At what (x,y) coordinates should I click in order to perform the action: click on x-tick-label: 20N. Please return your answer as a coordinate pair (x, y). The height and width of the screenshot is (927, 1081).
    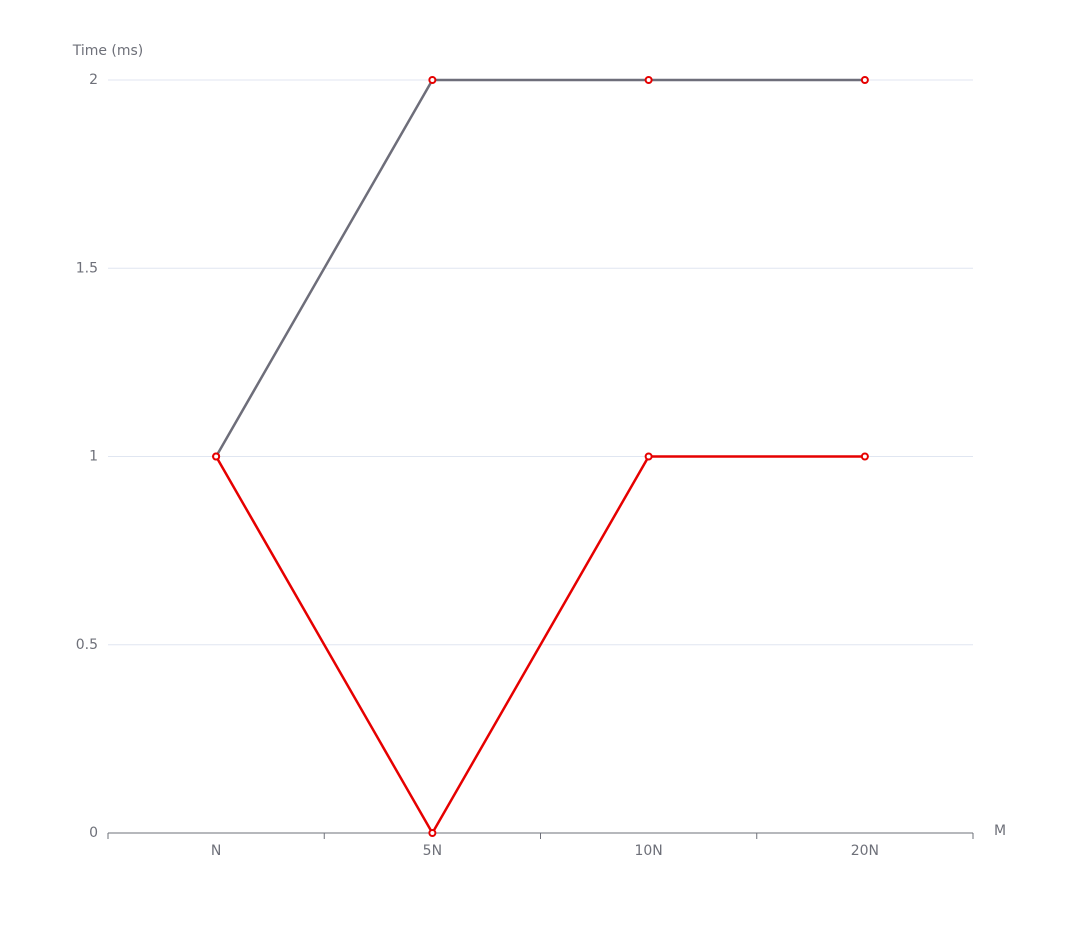
    Looking at the image, I should click on (865, 851).